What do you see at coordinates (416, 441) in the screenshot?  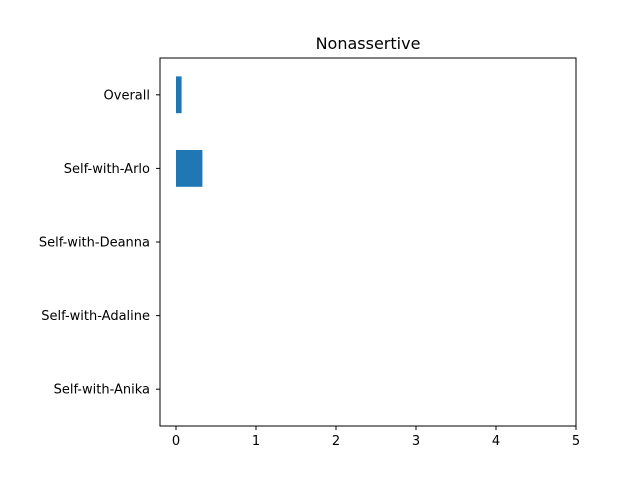 I see `x-tick-label: 3` at bounding box center [416, 441].